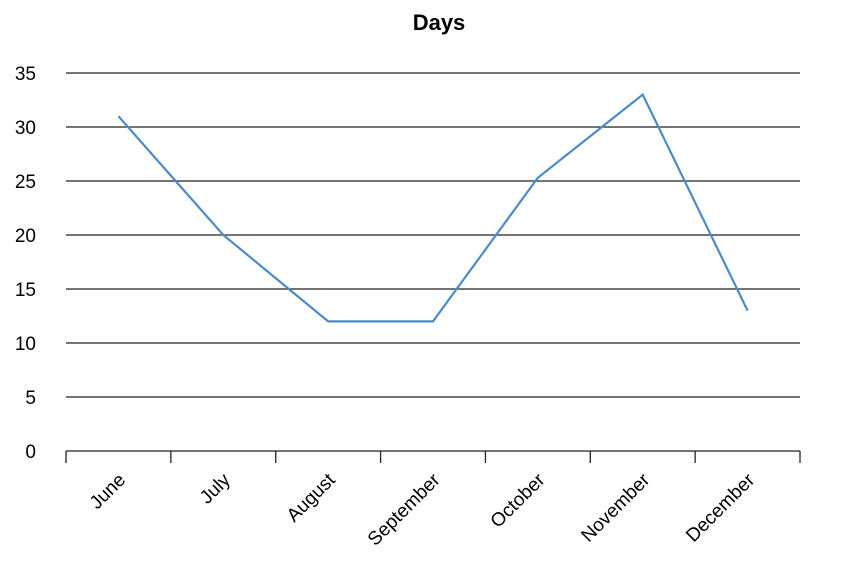 This screenshot has height=577, width=848. Describe the element at coordinates (615, 507) in the screenshot. I see `x-tick-label: November` at that location.